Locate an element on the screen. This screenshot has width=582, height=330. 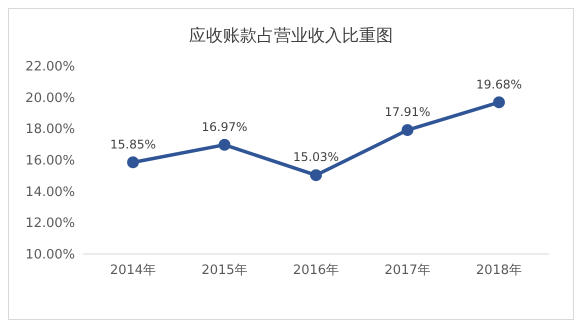
y-tick-label: 18.00% is located at coordinates (50, 130).